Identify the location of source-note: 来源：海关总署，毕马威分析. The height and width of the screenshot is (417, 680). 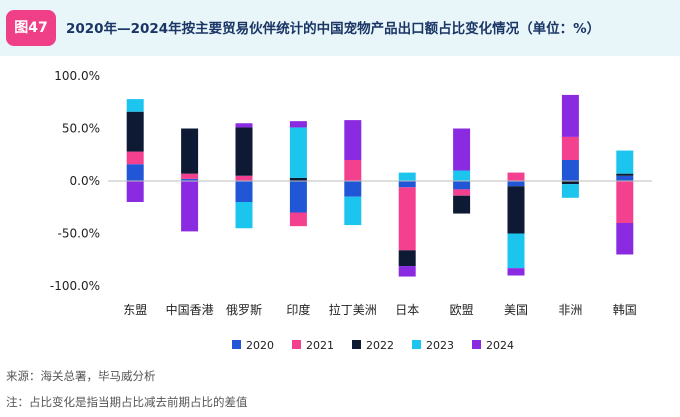
(81, 376).